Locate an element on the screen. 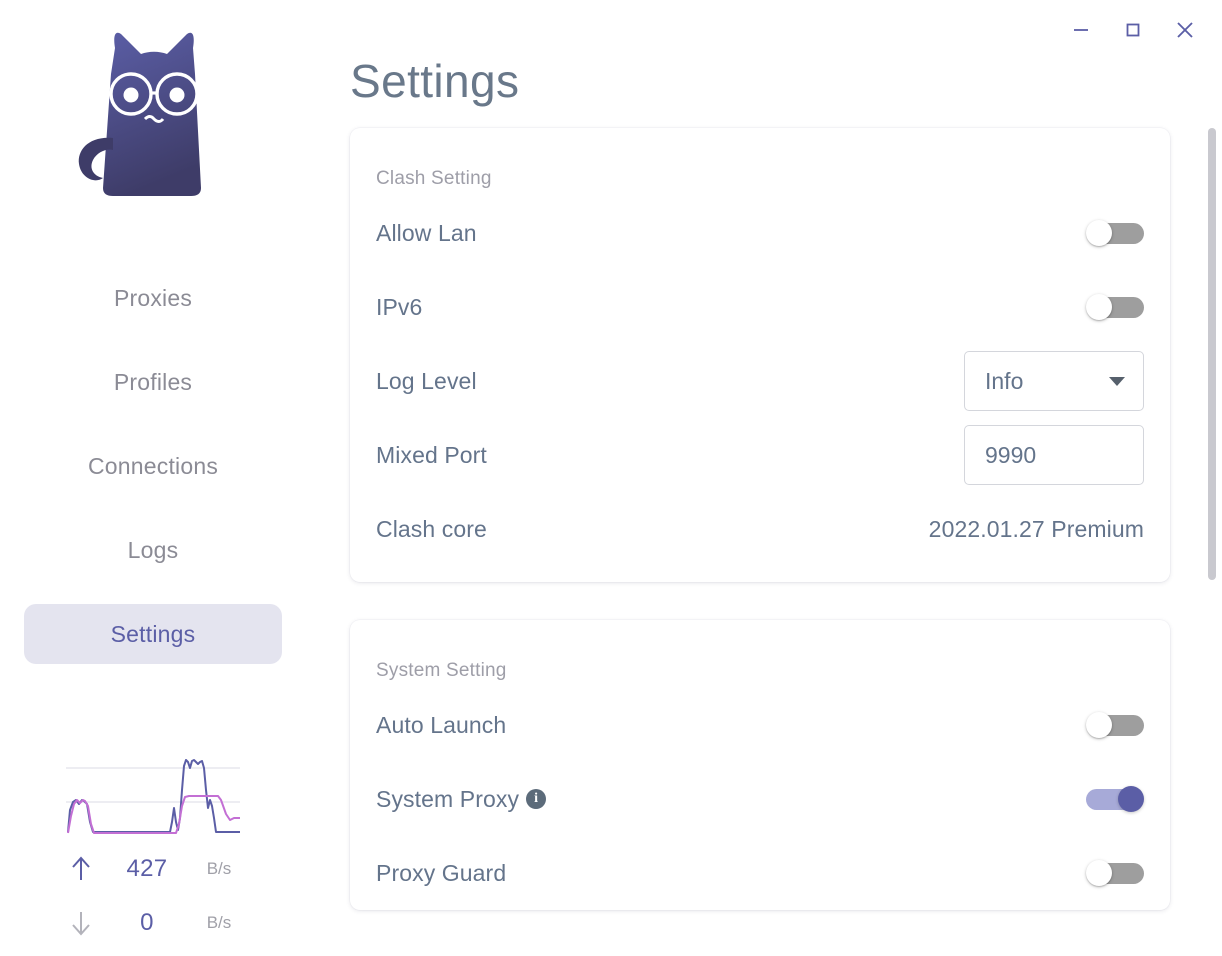 The height and width of the screenshot is (956, 1222). minimize-button is located at coordinates (1081, 30).